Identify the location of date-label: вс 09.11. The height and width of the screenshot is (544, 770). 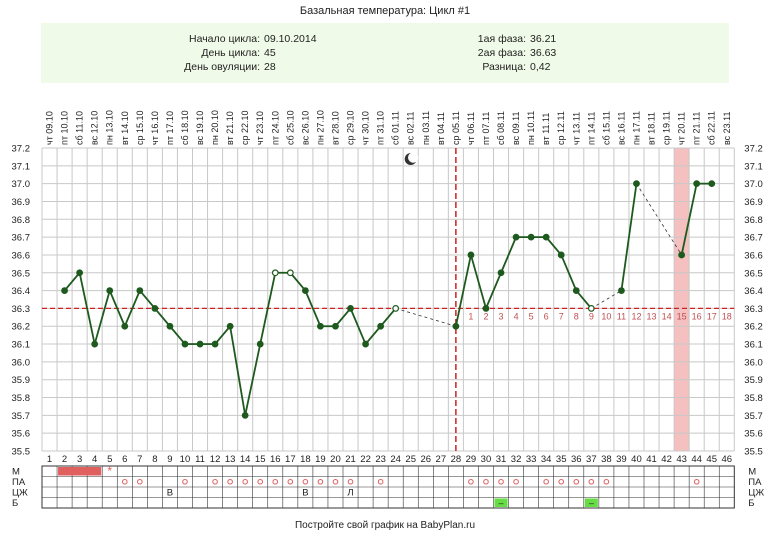
(516, 128).